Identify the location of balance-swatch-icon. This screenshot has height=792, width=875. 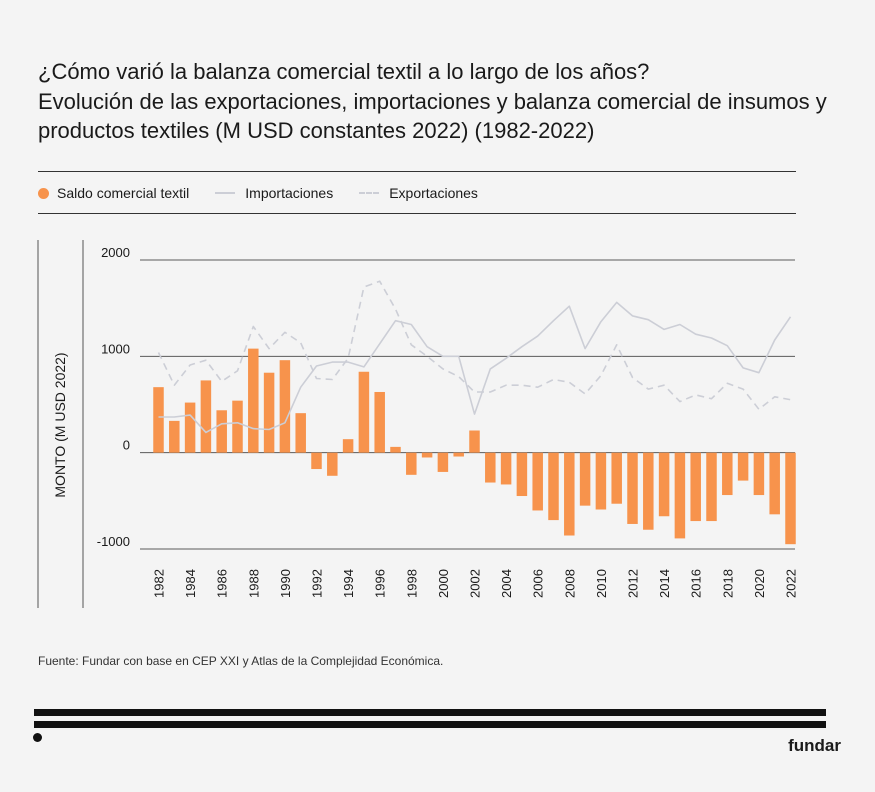
(43, 193).